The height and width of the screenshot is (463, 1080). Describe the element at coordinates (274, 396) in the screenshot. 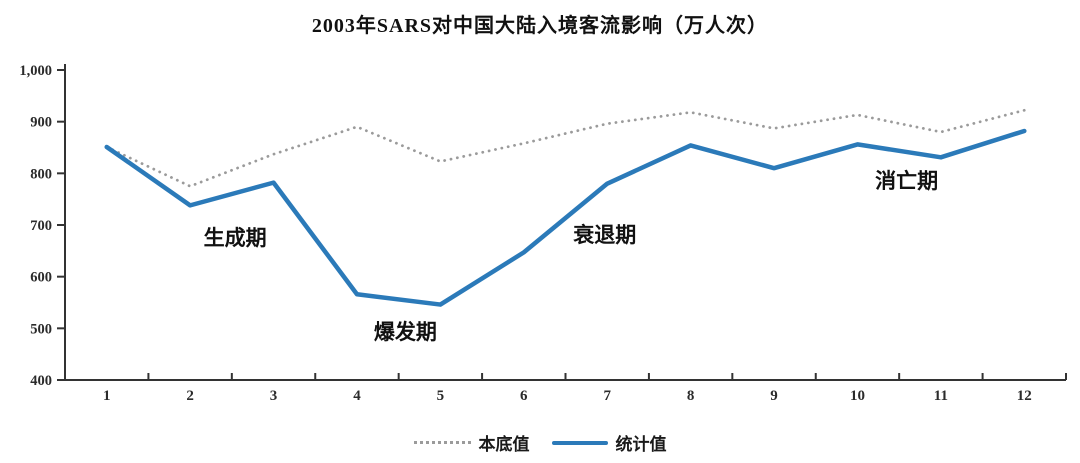

I see `x-axis-tick-label: 3` at that location.